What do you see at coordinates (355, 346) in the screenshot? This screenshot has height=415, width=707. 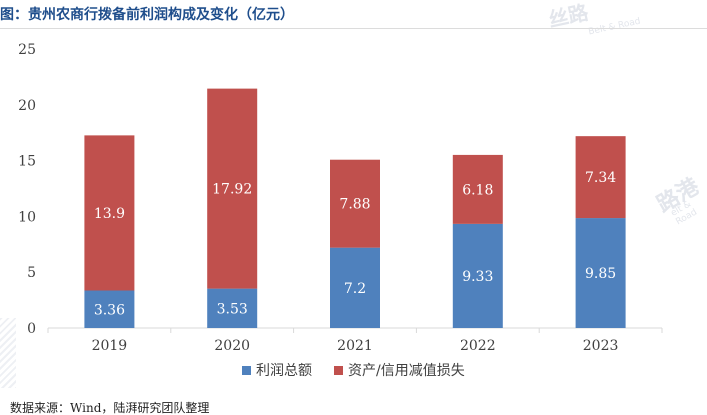 I see `x-tick-label: 2021` at bounding box center [355, 346].